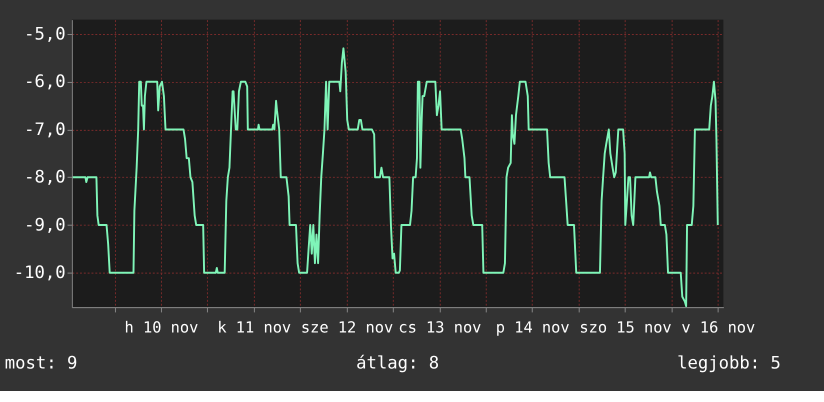  What do you see at coordinates (41, 363) in the screenshot?
I see `text: most: 9` at bounding box center [41, 363].